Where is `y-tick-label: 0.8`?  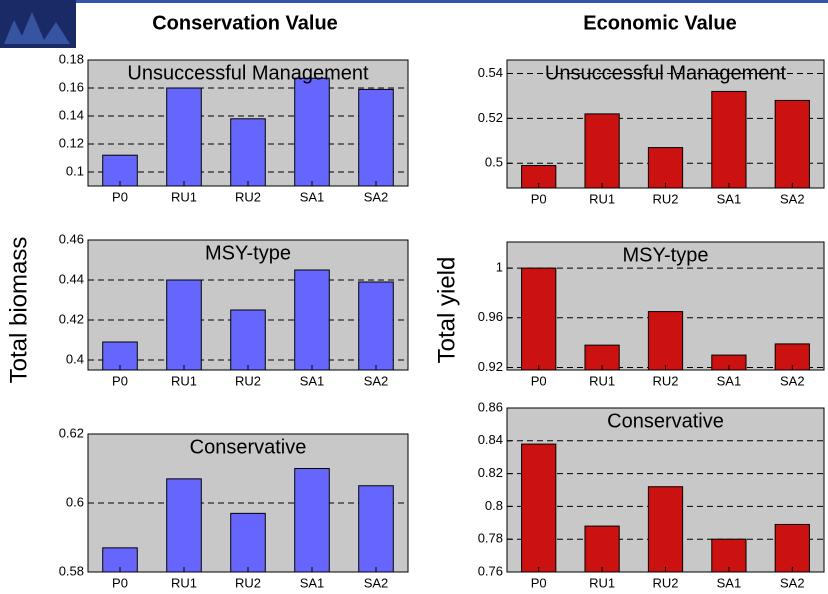 y-tick-label: 0.8 is located at coordinates (494, 505).